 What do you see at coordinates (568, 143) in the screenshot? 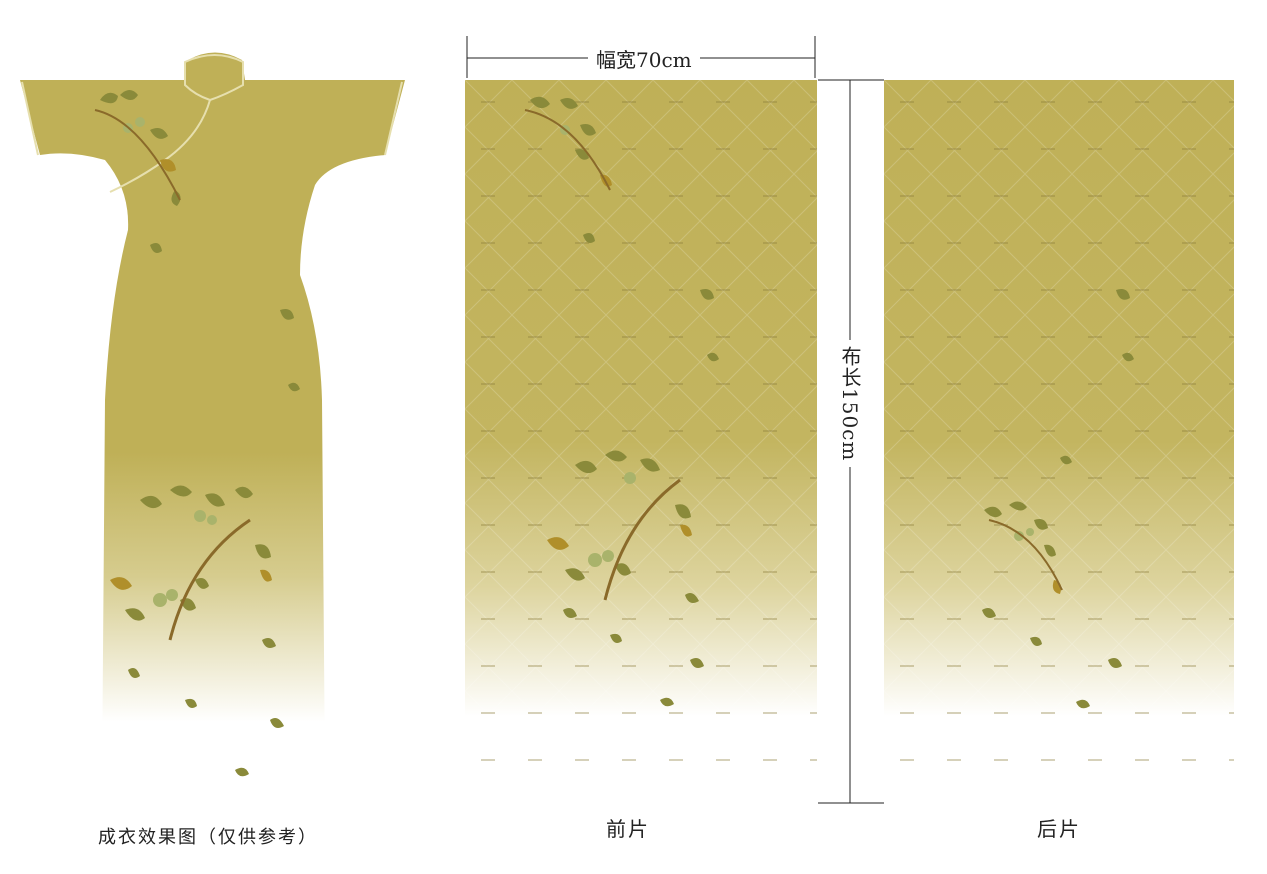
I see `ginkgo-branch-top` at bounding box center [568, 143].